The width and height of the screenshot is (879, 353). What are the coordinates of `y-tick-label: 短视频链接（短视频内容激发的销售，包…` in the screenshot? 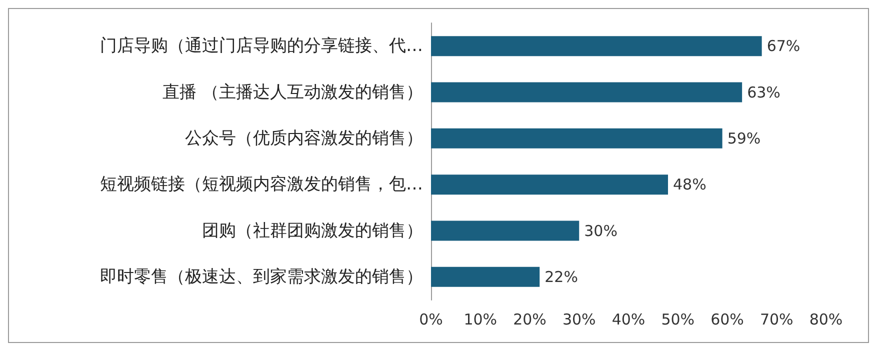 It's located at (261, 184).